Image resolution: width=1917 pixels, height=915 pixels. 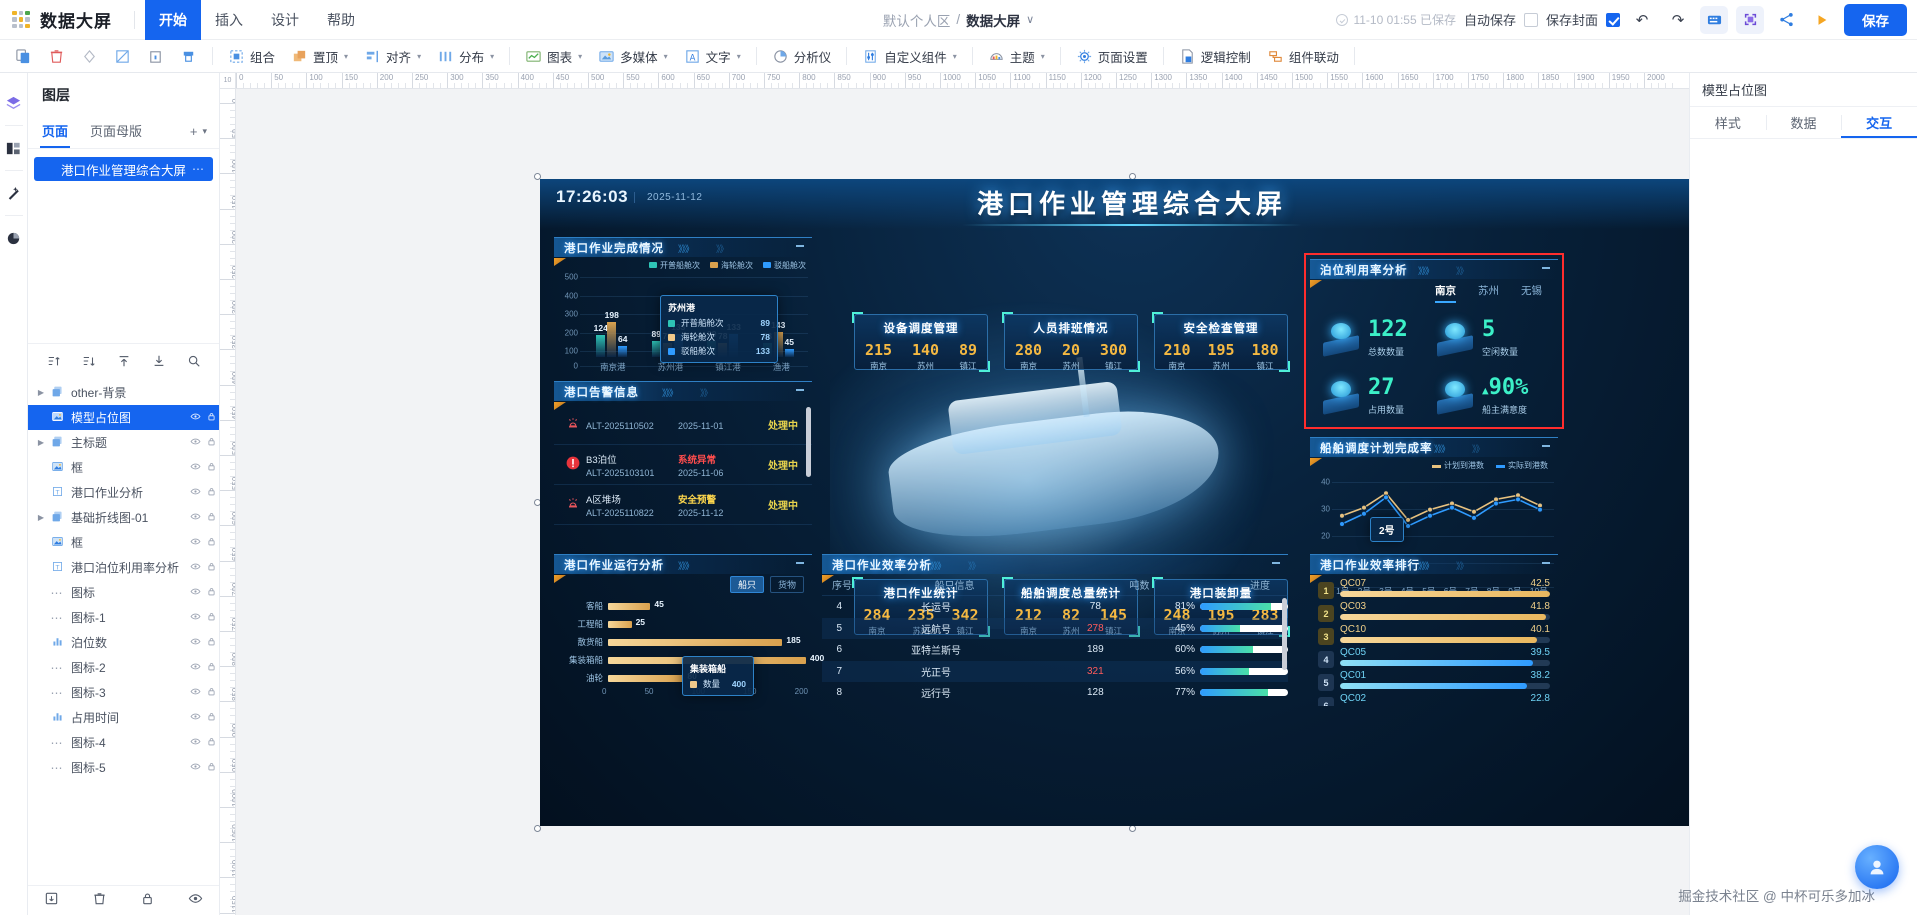 What do you see at coordinates (778, 338) in the screenshot?
I see `bar: 143` at bounding box center [778, 338].